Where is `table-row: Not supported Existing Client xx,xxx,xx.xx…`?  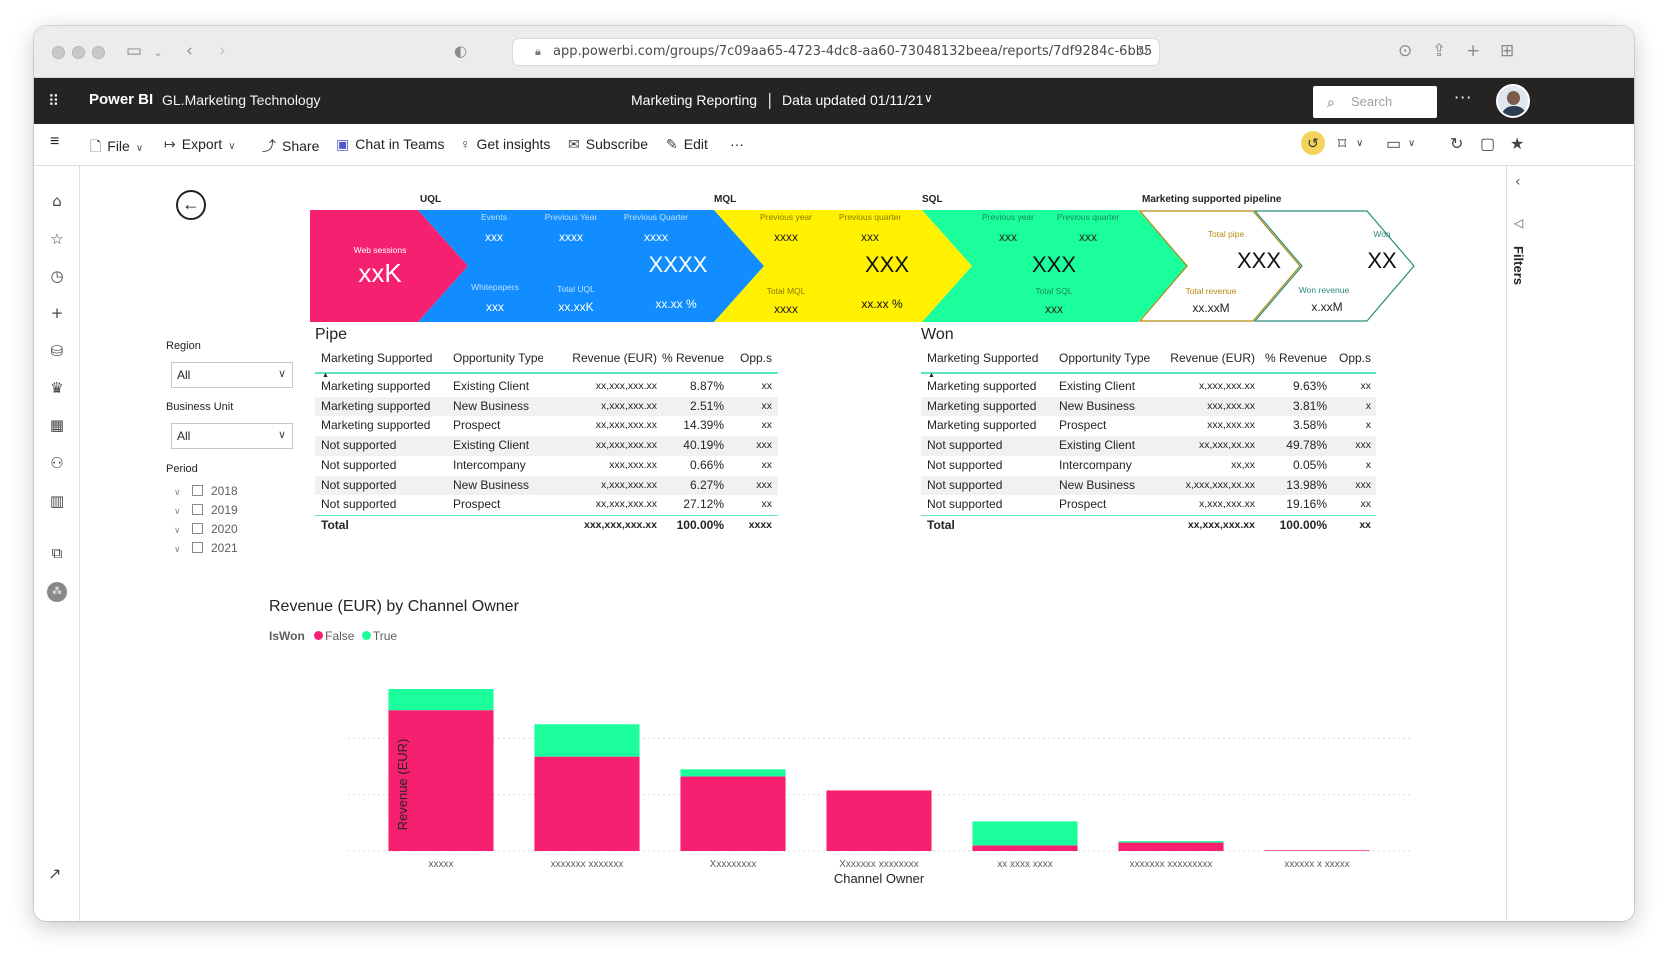 table-row: Not supported Existing Client xx,xxx,xx.xx… is located at coordinates (1148, 446).